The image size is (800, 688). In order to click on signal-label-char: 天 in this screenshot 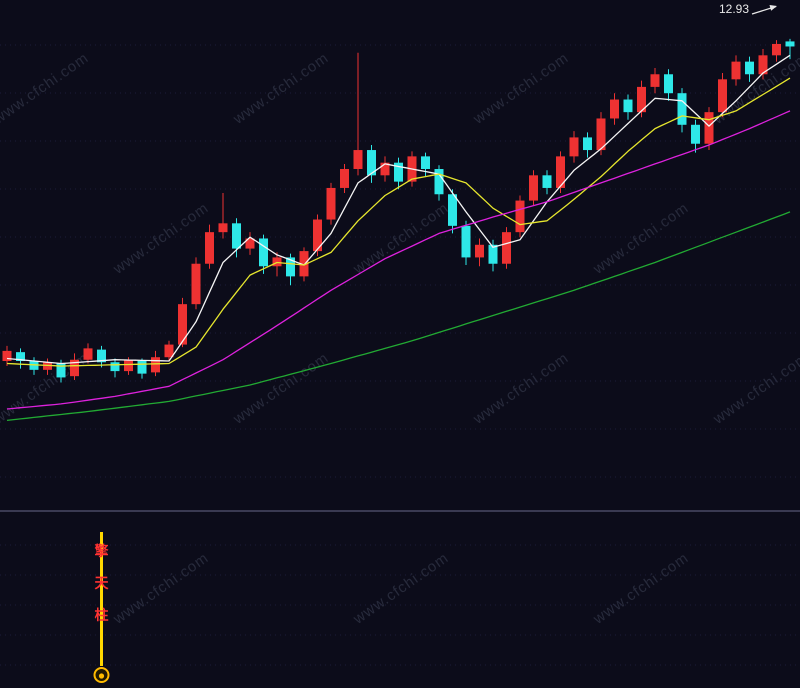, I will do `click(101, 583)`.